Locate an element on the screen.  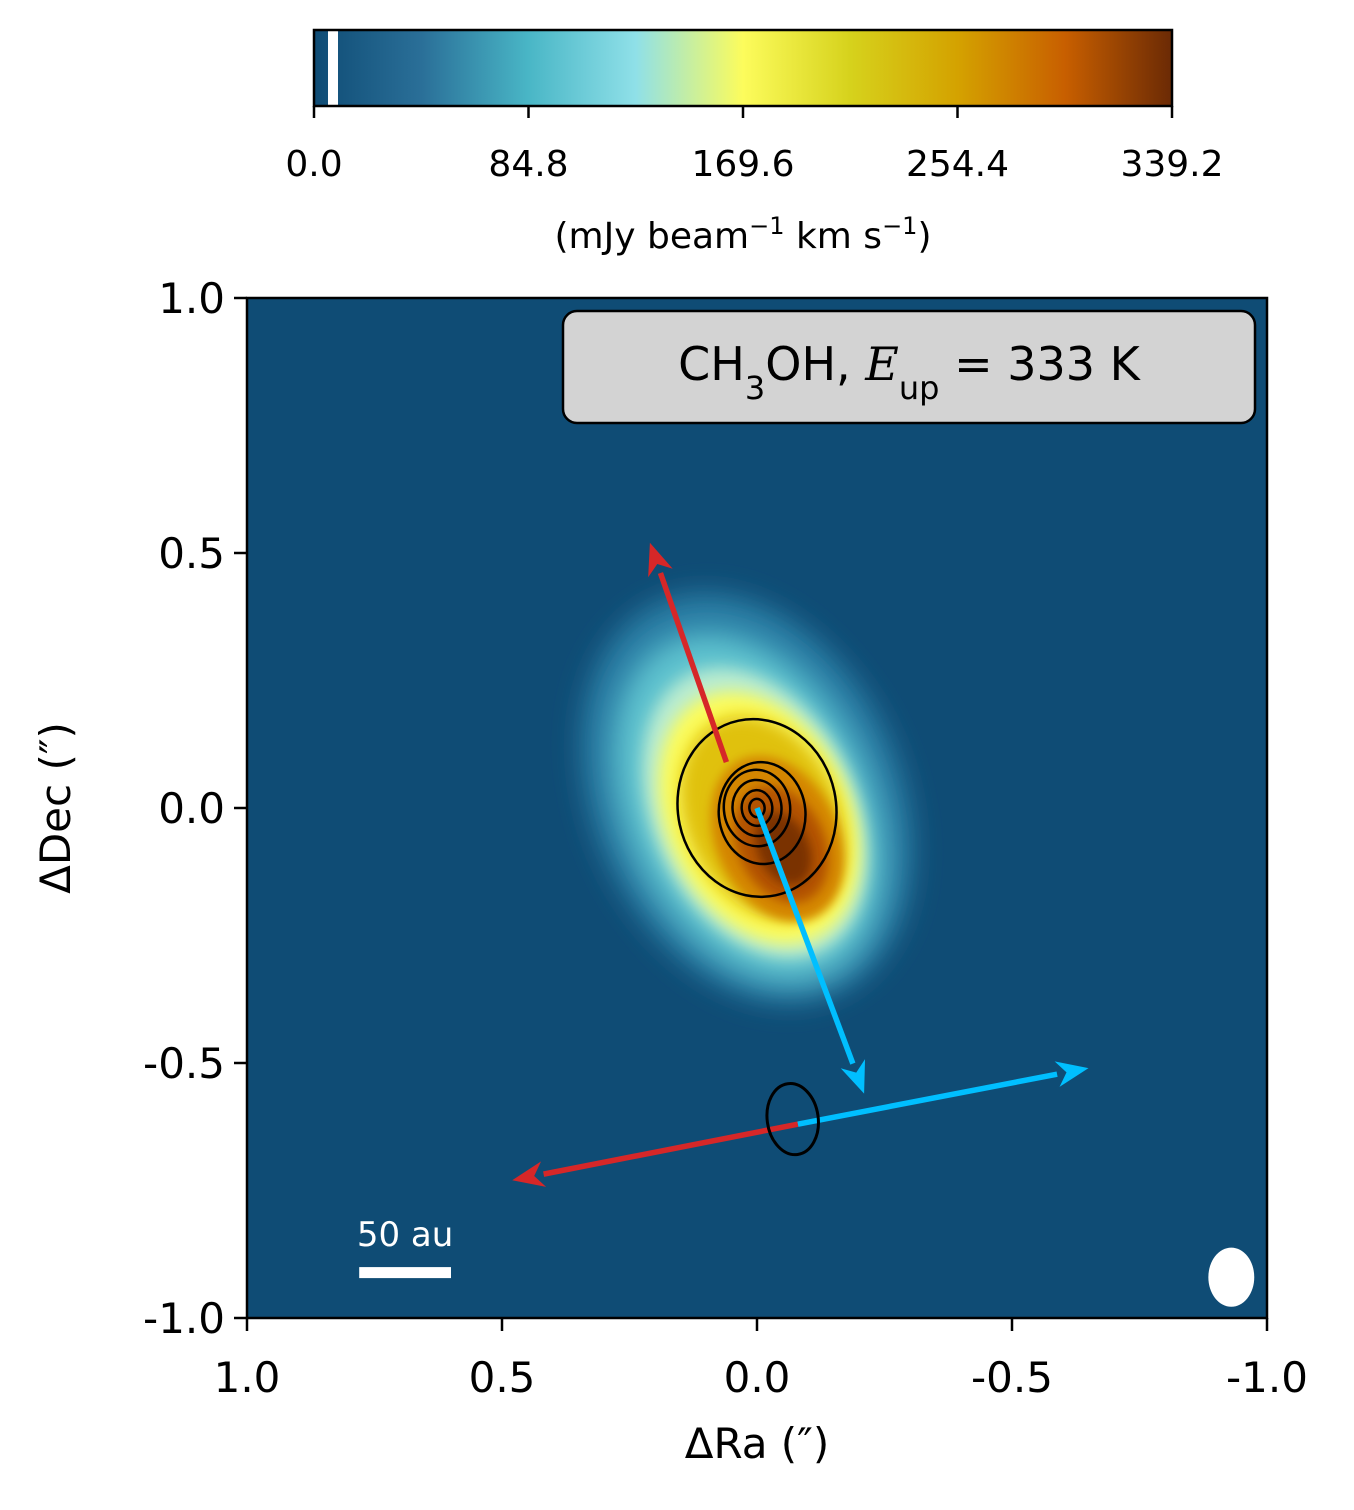
scale-bar-label: 50 au is located at coordinates (405, 1235).